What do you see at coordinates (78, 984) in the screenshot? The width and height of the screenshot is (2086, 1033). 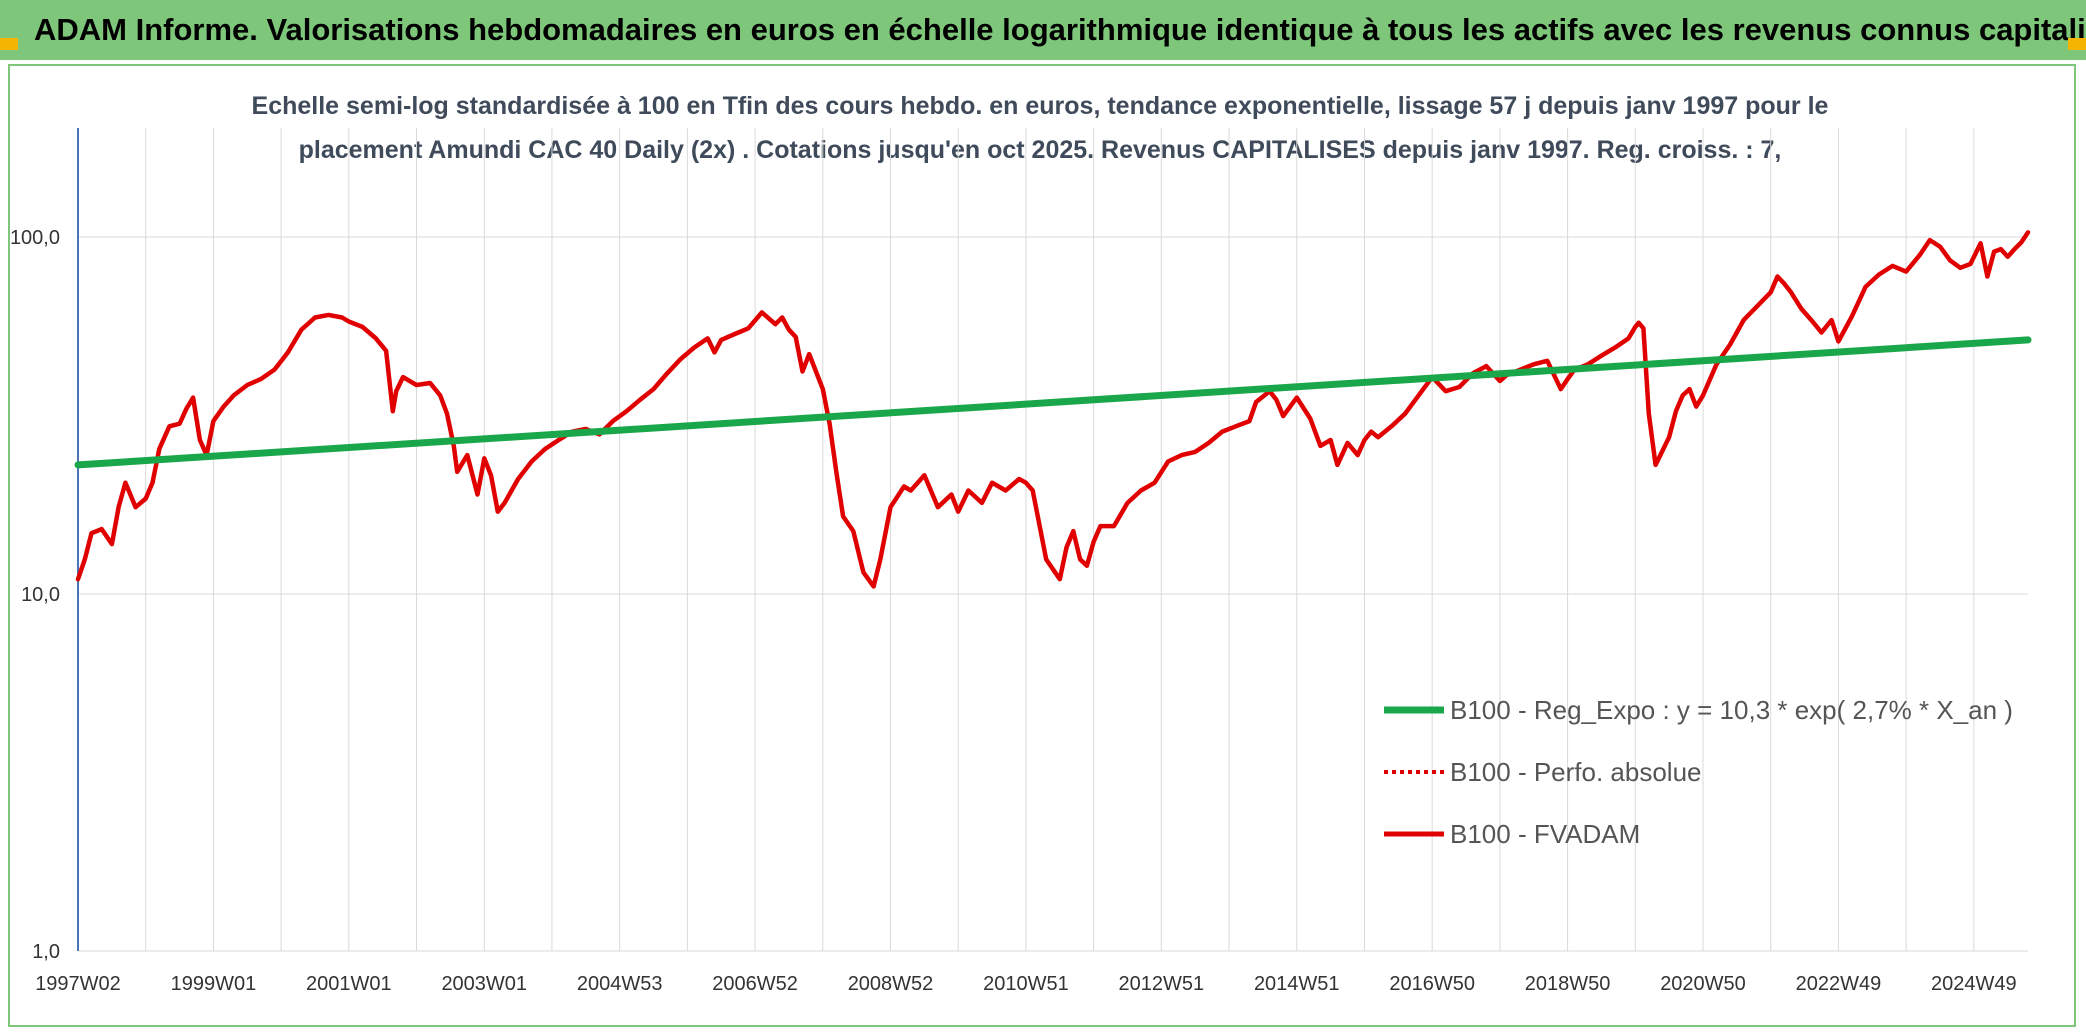 I see `x-tick-label: 1997W02` at bounding box center [78, 984].